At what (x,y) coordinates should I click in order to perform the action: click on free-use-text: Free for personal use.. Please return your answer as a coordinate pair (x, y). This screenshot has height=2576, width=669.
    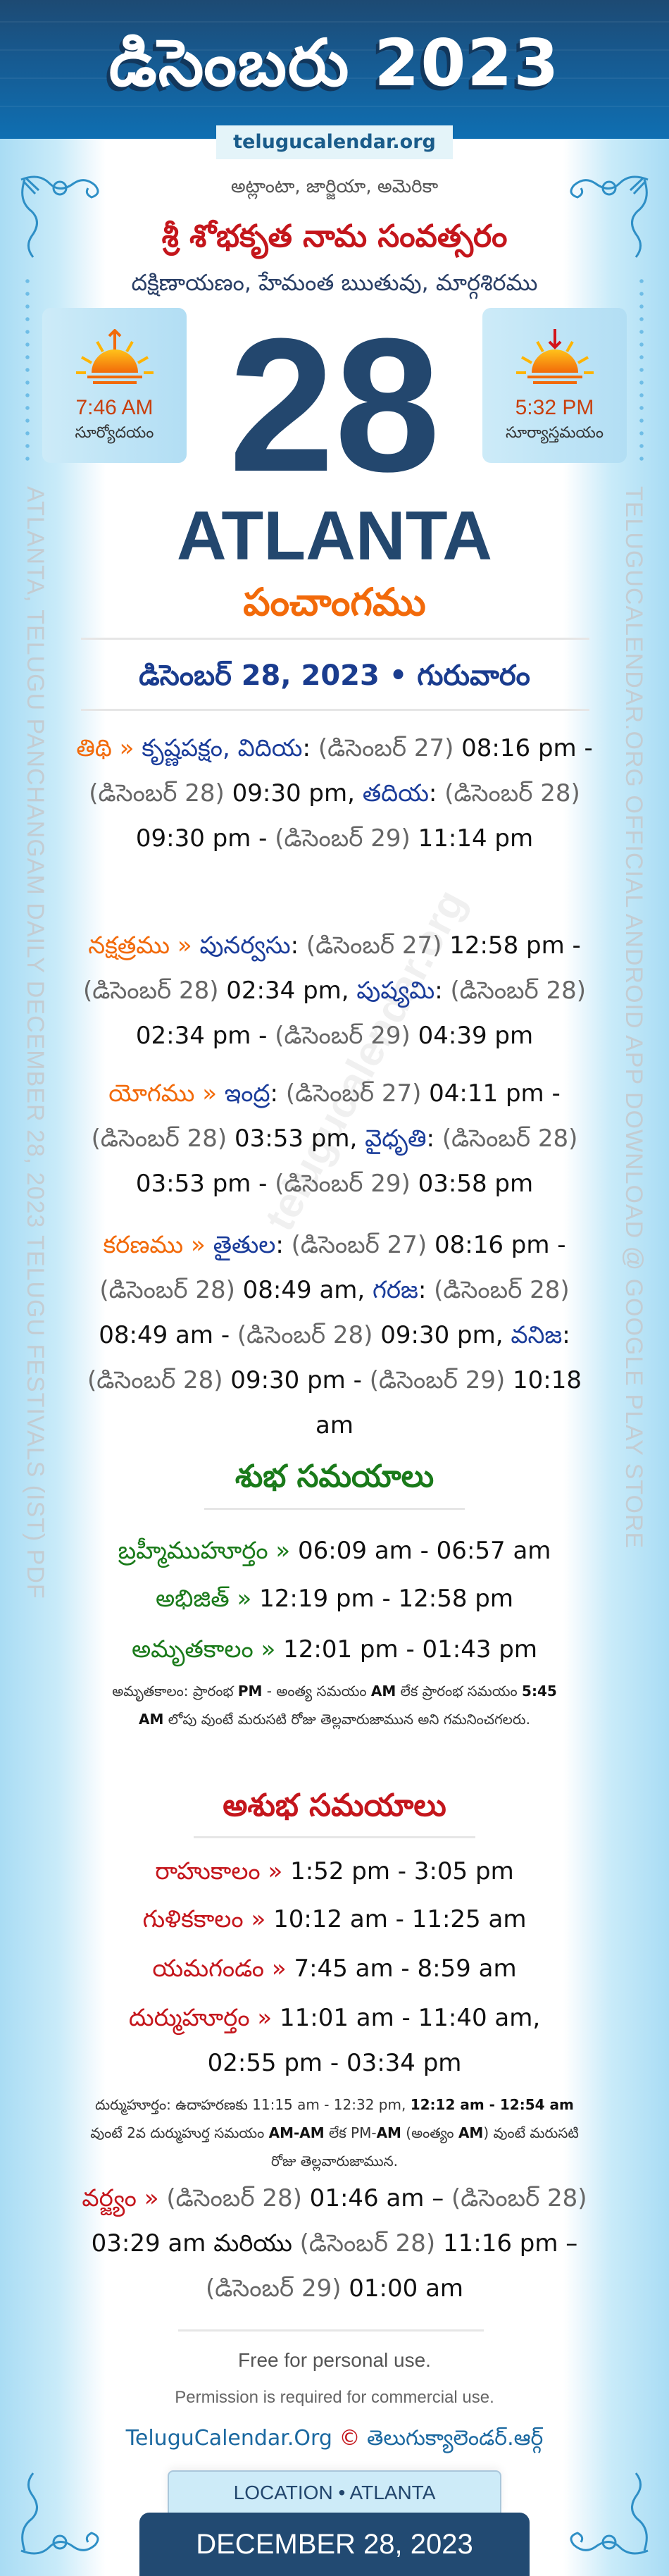
    Looking at the image, I should click on (334, 2360).